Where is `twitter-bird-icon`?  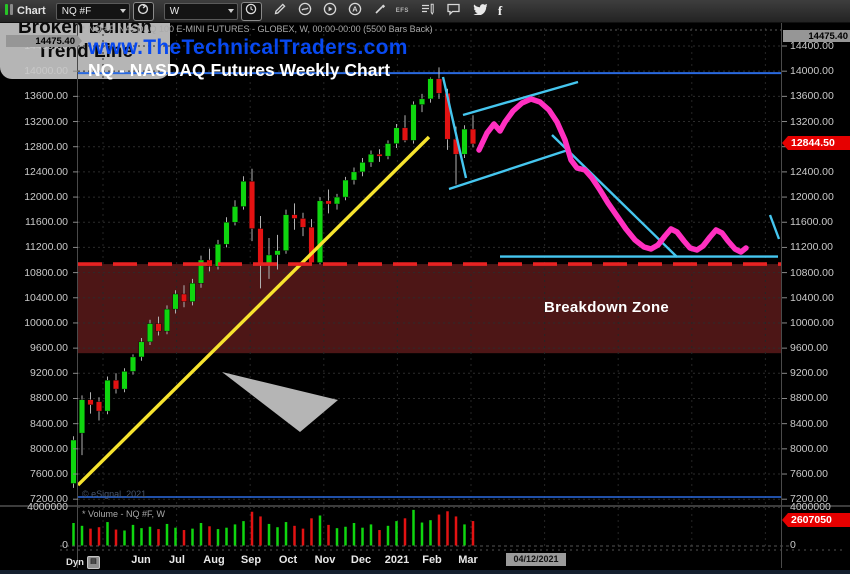
twitter-bird-icon is located at coordinates (480, 11).